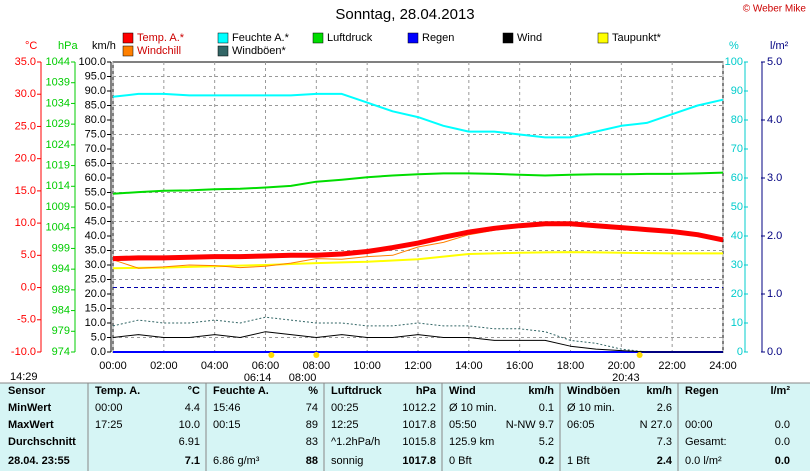 The width and height of the screenshot is (810, 471). What do you see at coordinates (637, 38) in the screenshot?
I see `legend-label: Taupunkt*` at bounding box center [637, 38].